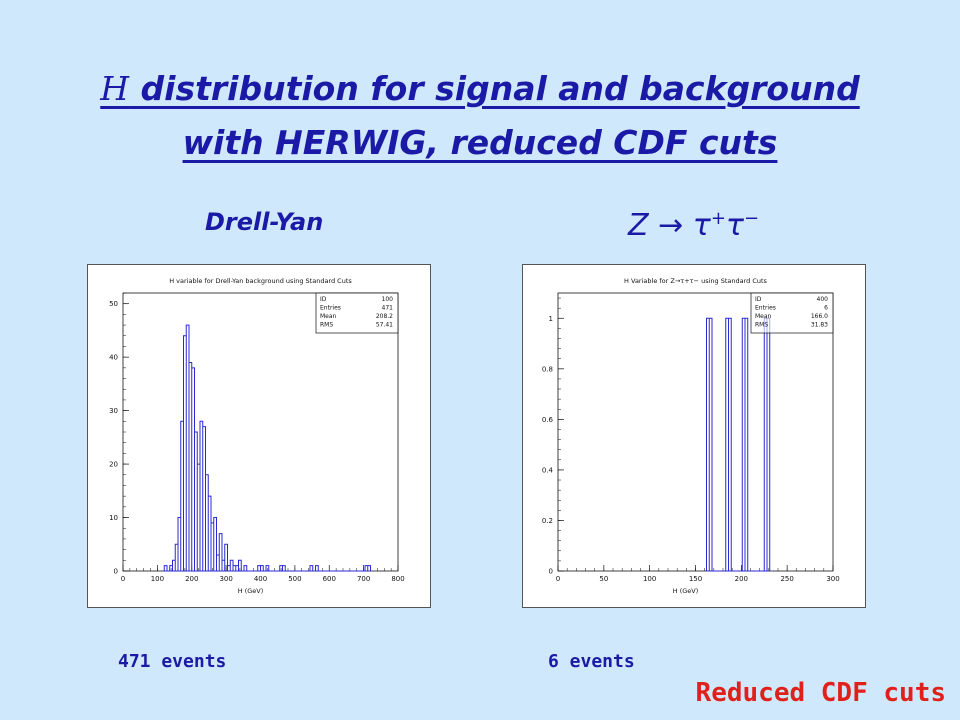 The height and width of the screenshot is (720, 960). I want to click on x-tick-label: 50, so click(603, 579).